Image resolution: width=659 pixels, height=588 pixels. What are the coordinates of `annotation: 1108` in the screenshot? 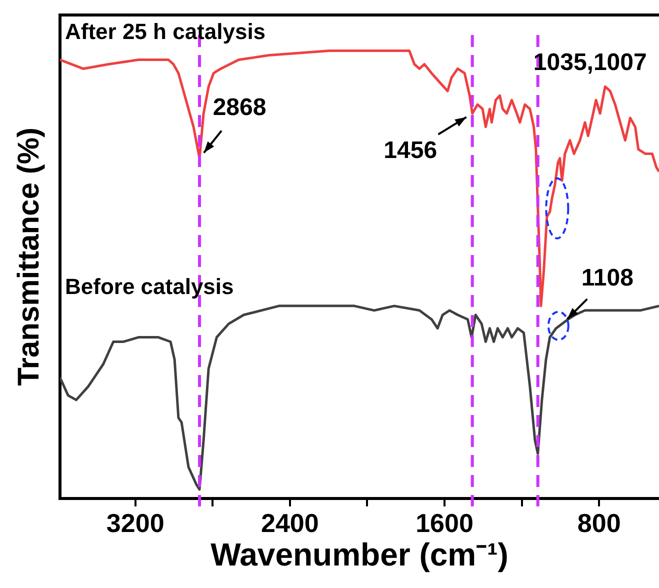 It's located at (607, 278).